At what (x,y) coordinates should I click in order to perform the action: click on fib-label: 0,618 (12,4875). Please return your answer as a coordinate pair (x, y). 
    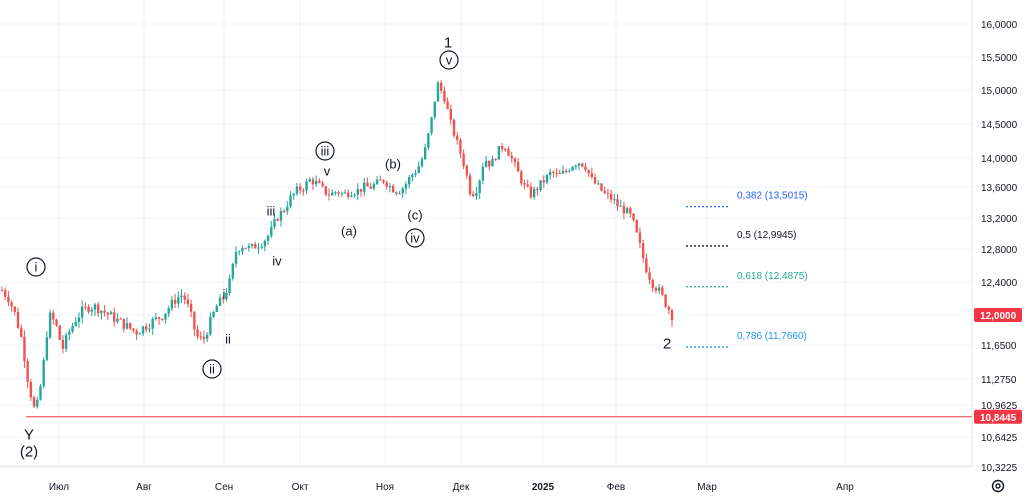
    Looking at the image, I should click on (772, 276).